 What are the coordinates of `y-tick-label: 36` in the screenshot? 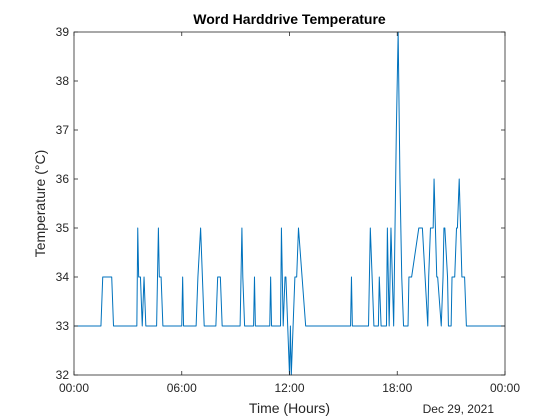 It's located at (63, 179).